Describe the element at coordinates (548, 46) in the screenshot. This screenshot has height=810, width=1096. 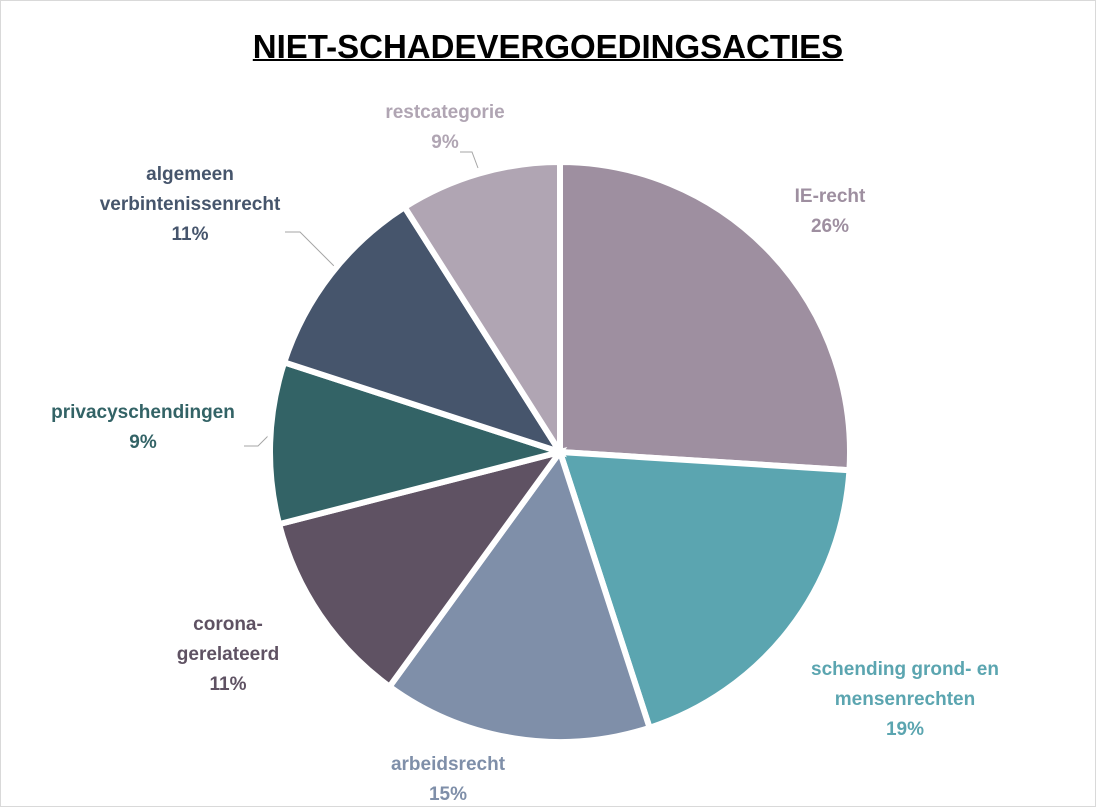
I see `chart-title: NIET-SCHADEVERGOEDINGSACTIES` at that location.